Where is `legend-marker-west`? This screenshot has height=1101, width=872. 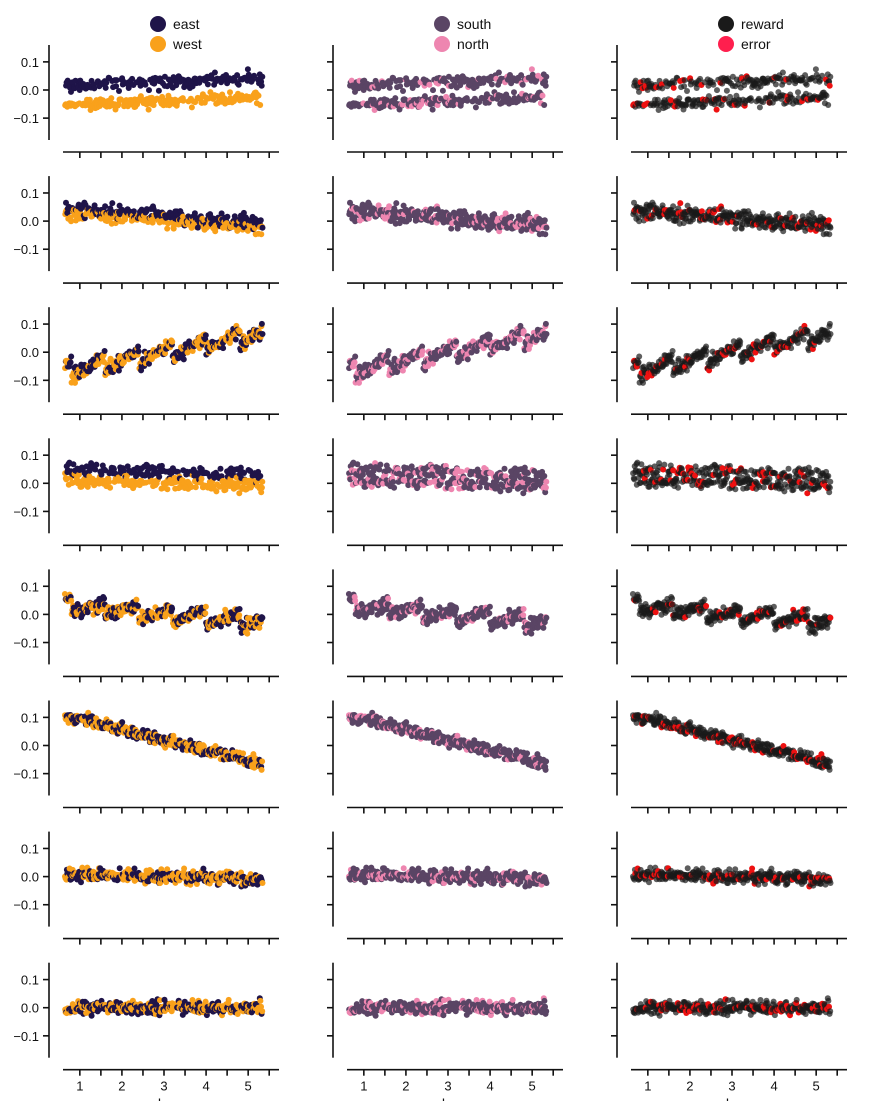 legend-marker-west is located at coordinates (158, 44).